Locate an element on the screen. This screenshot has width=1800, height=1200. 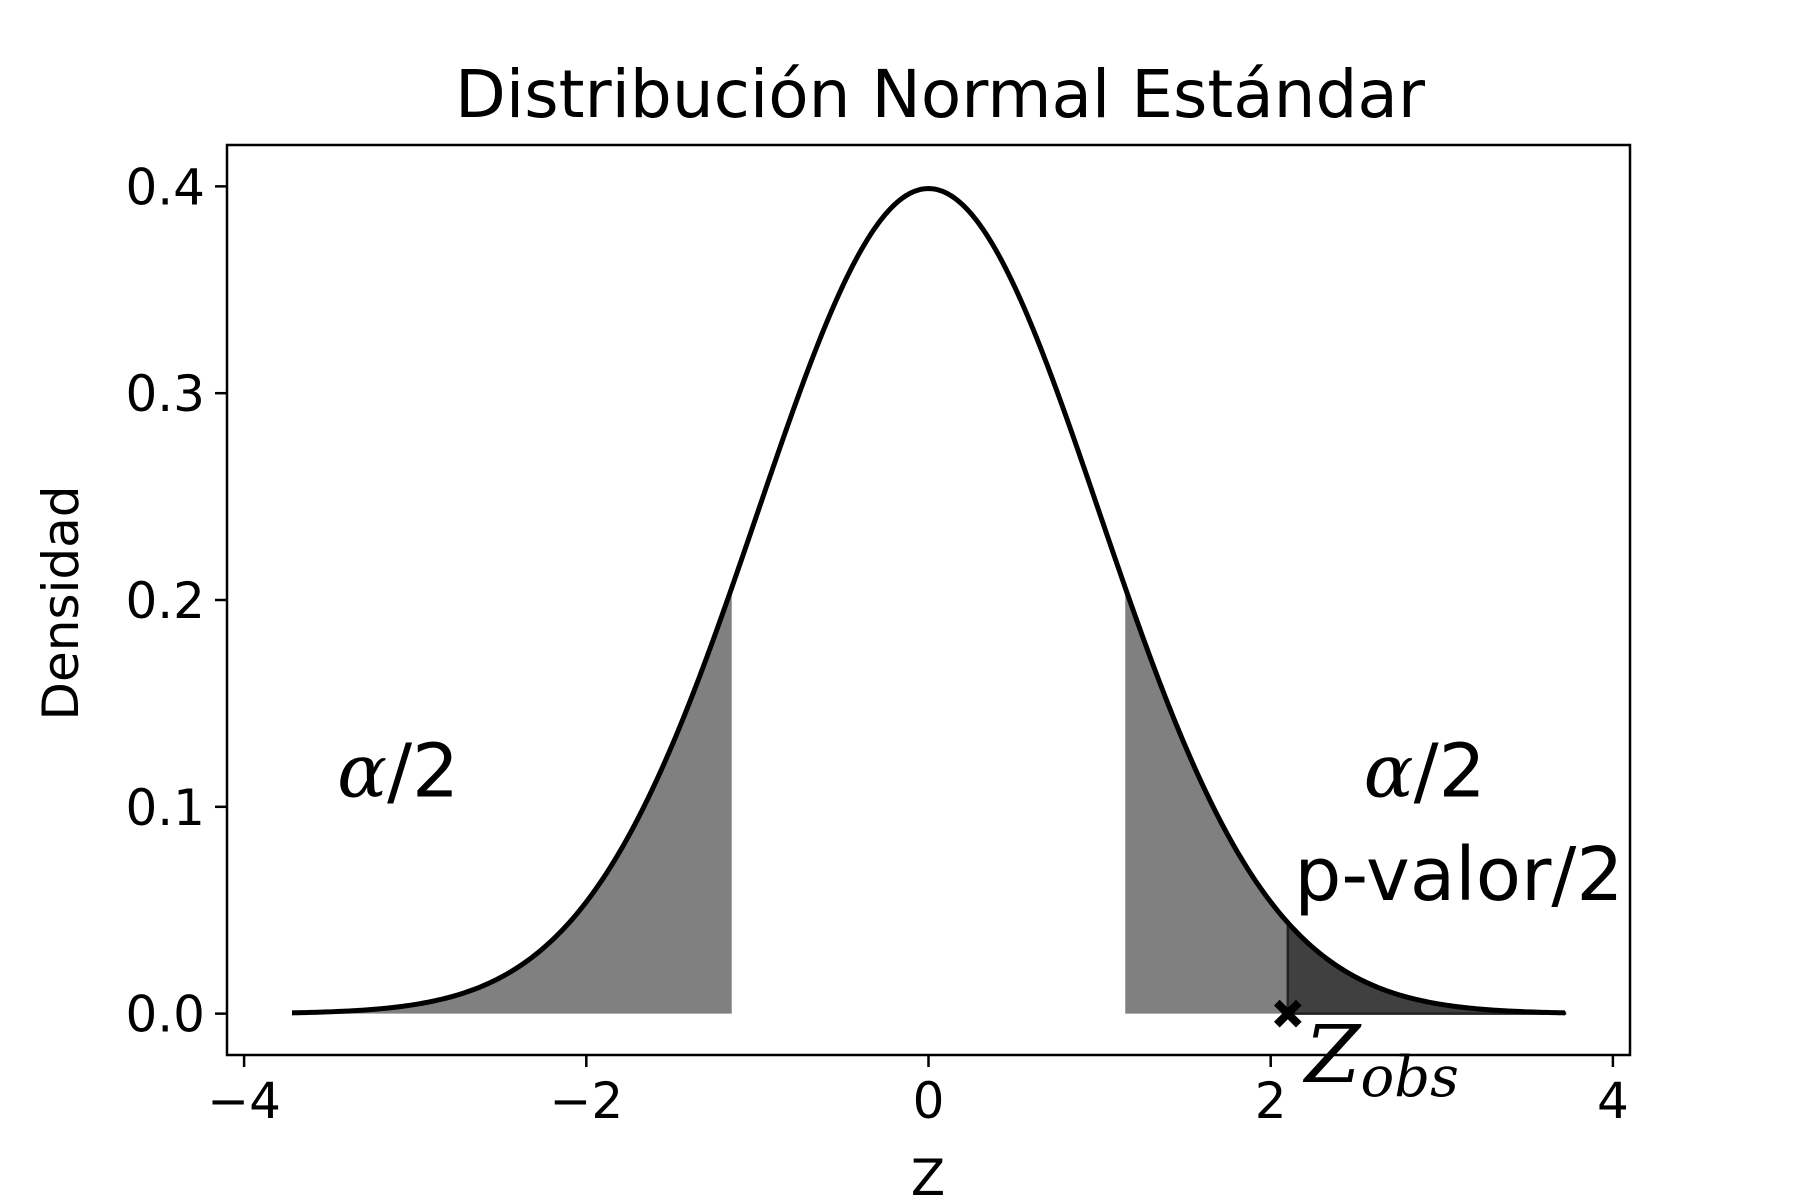
z-obs-marker is located at coordinates (1287, 1013).